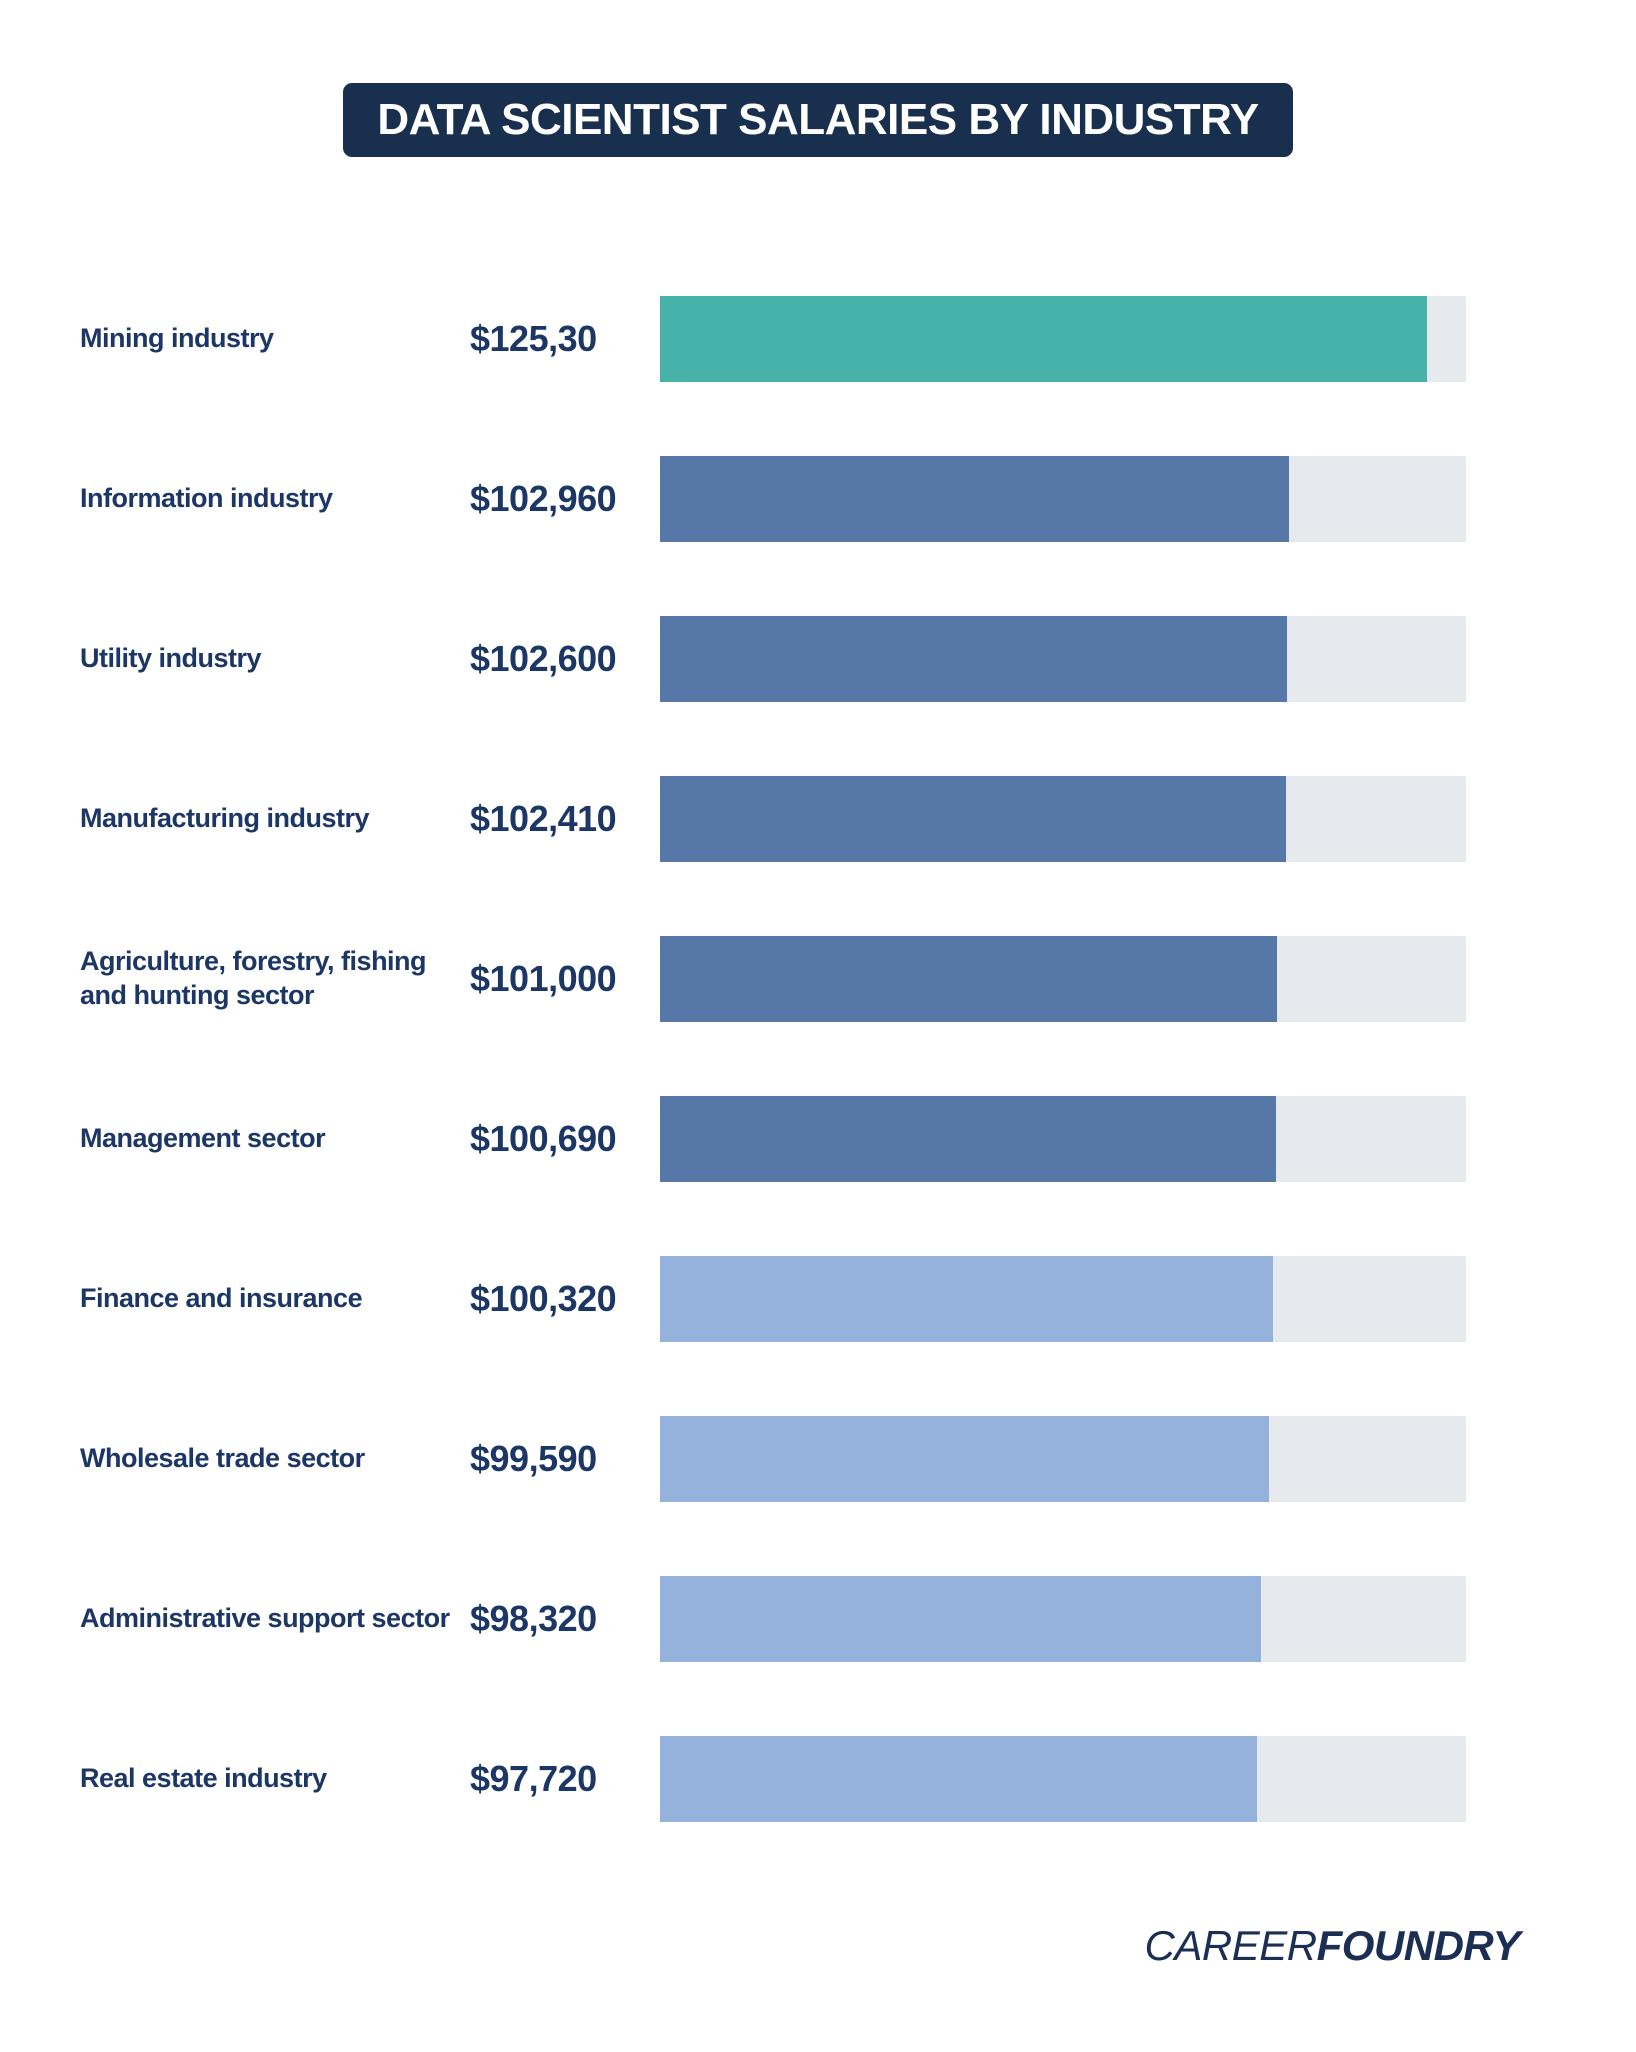 This screenshot has height=2052, width=1636. What do you see at coordinates (225, 818) in the screenshot?
I see `industry-label: Manufacturing industry` at bounding box center [225, 818].